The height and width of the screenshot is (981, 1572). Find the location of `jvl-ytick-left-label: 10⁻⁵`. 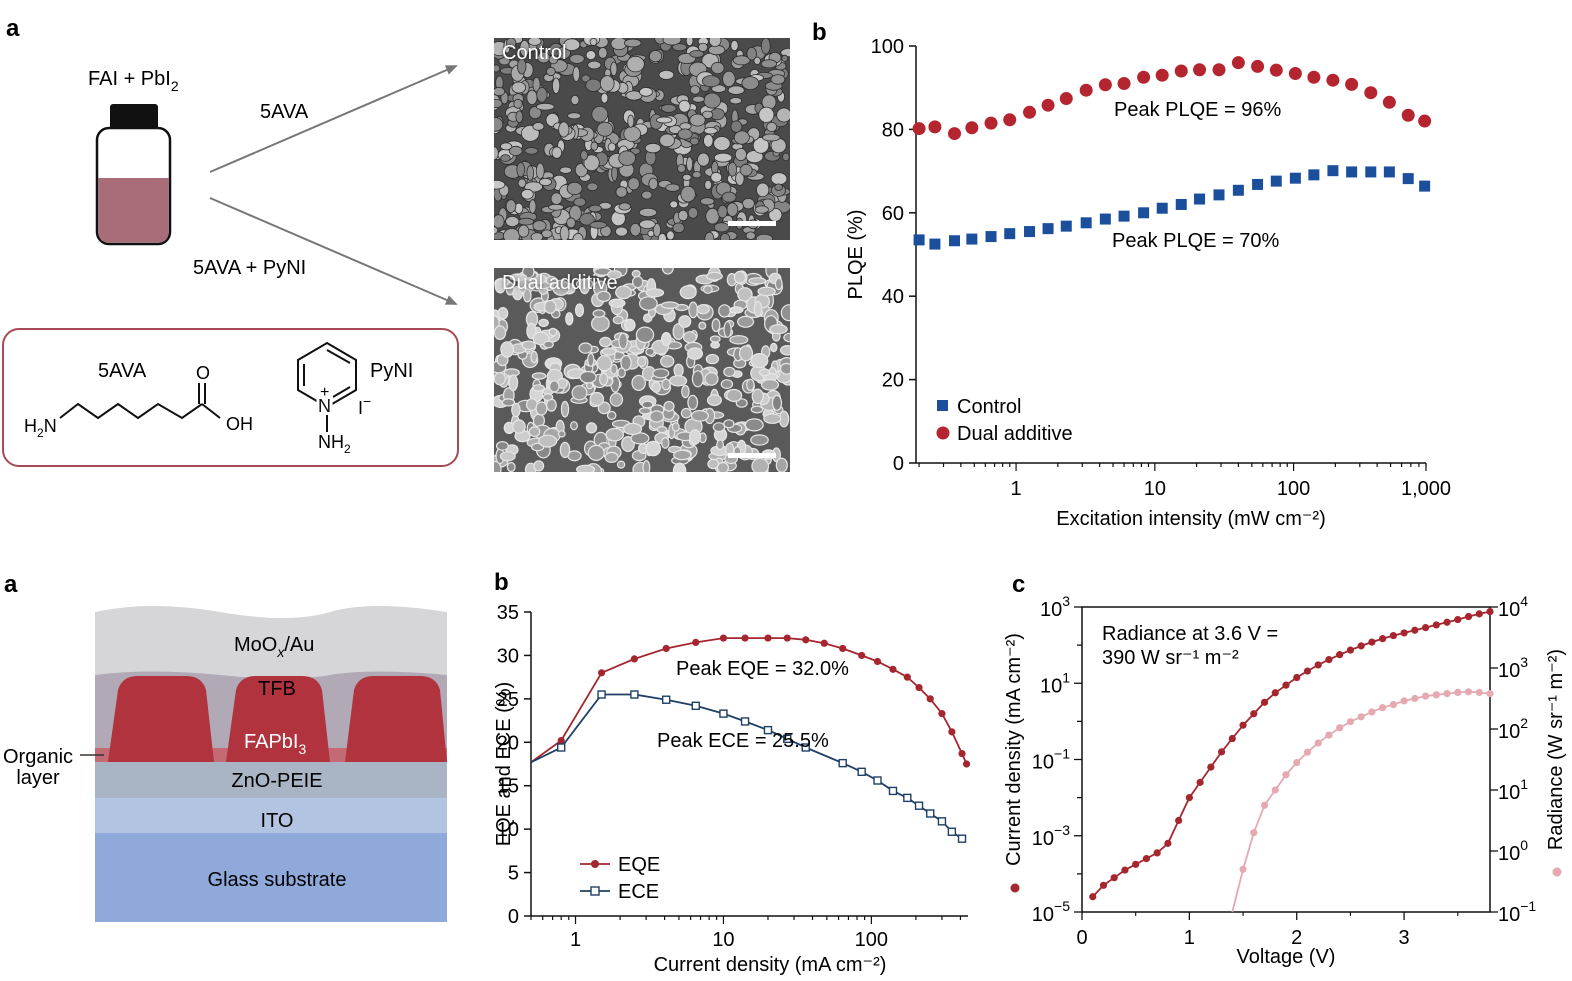

jvl-ytick-left-label: 10⁻⁵ is located at coordinates (1051, 912).